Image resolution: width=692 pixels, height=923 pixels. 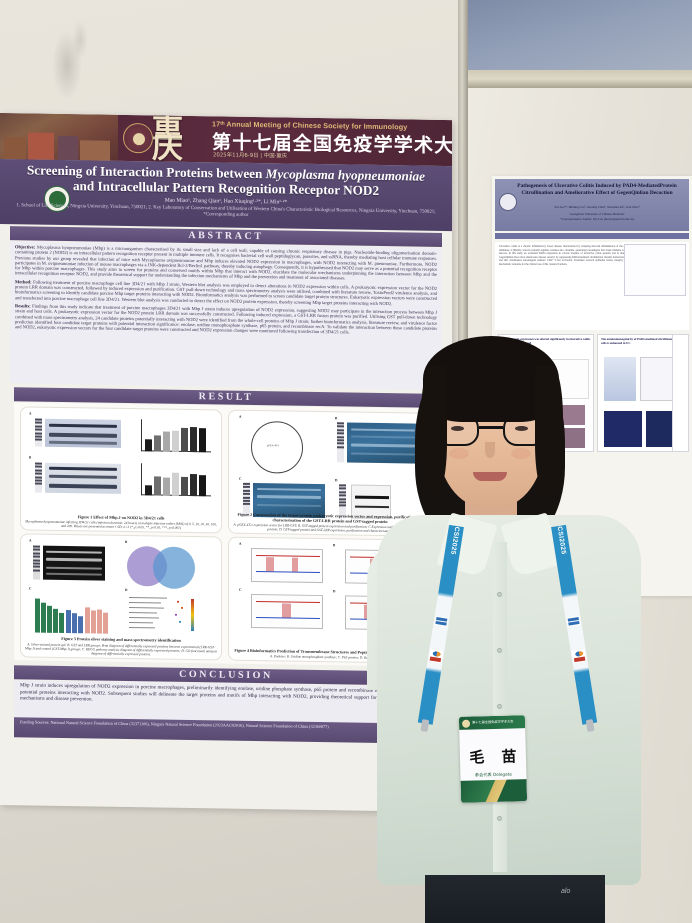 What do you see at coordinates (508, 202) in the screenshot?
I see `secondary-poster-logo` at bounding box center [508, 202].